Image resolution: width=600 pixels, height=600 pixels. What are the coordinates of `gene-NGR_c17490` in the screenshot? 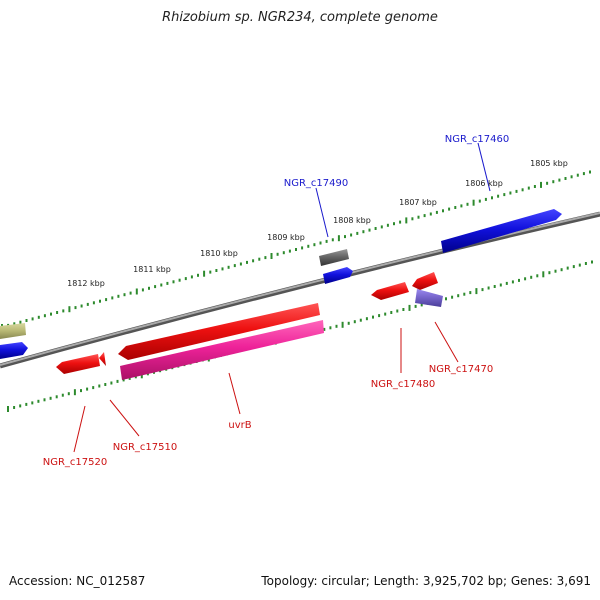 It's located at (334, 257).